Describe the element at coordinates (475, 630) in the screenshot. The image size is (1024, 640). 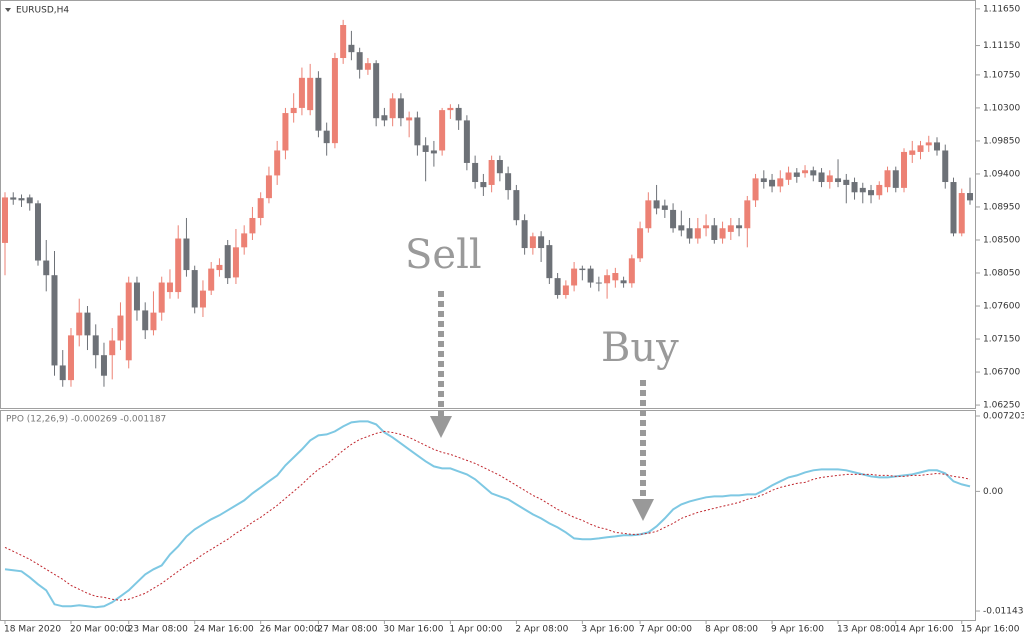
I see `x-tick-label: 1 Apr 00:00` at that location.